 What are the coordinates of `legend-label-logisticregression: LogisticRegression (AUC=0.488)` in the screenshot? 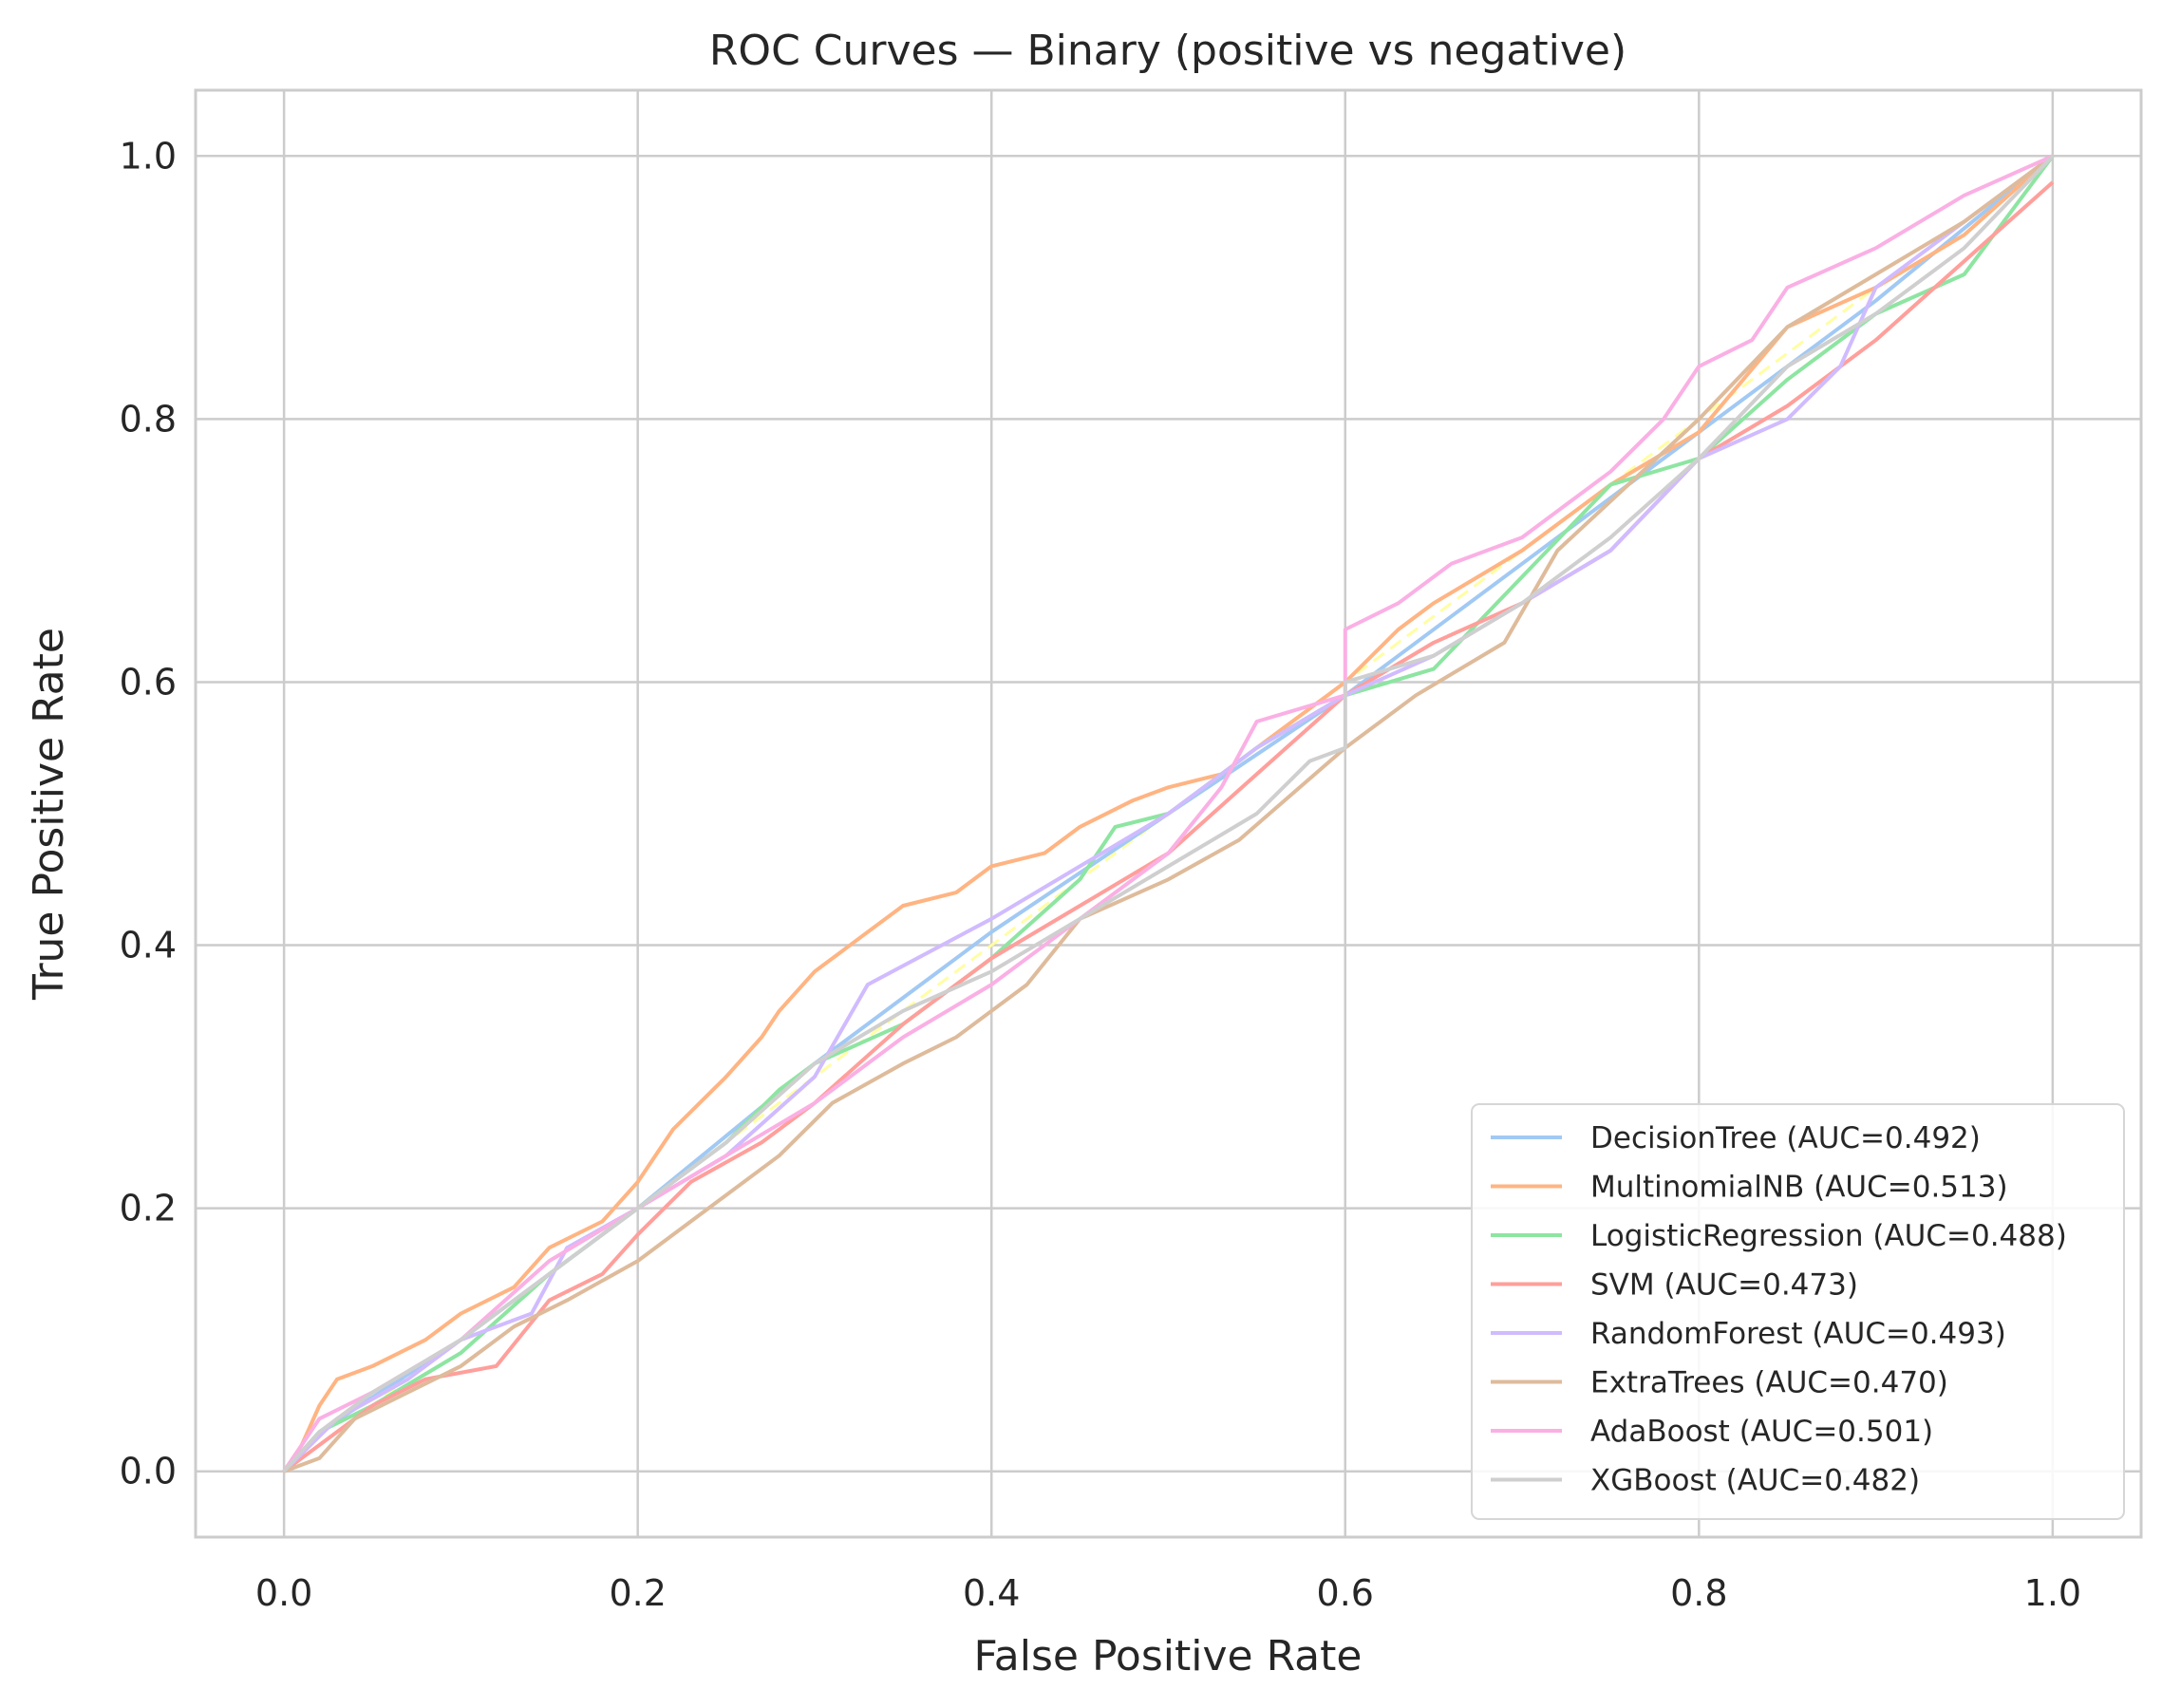 It's located at (1828, 1236).